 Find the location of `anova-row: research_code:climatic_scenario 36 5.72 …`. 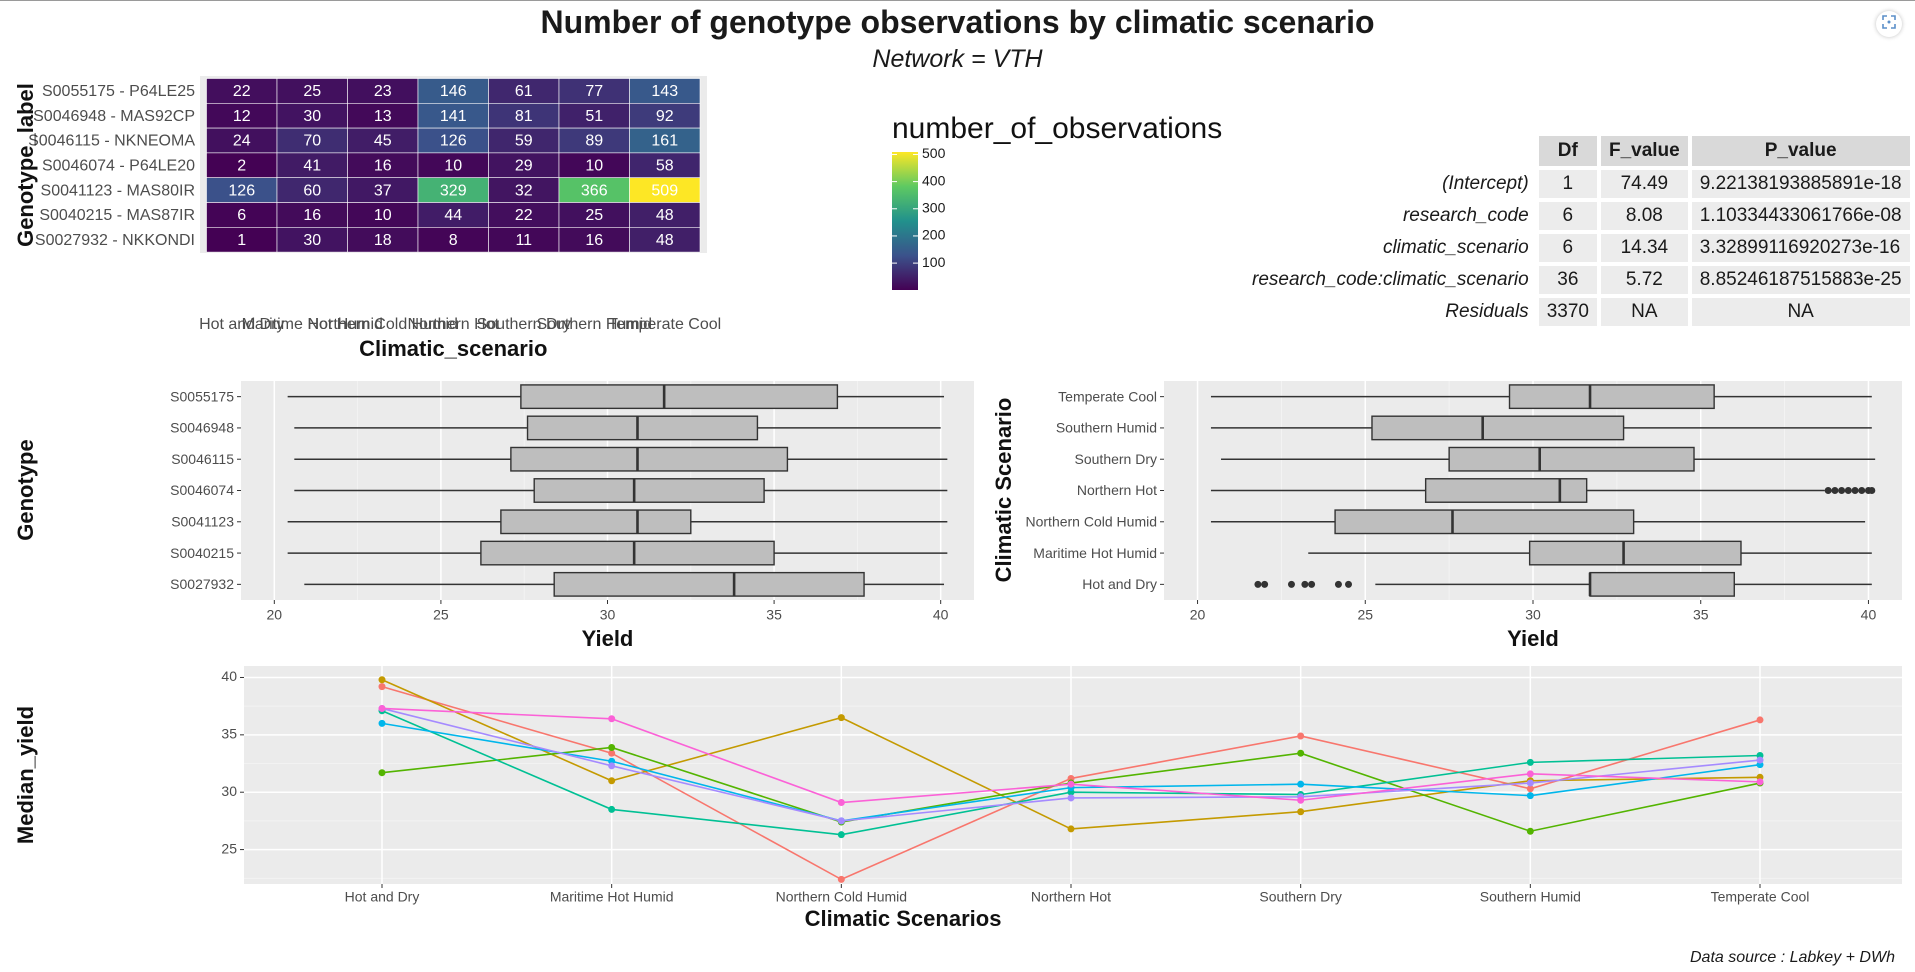

anova-row: research_code:climatic_scenario 36 5.72 … is located at coordinates (1577, 280).